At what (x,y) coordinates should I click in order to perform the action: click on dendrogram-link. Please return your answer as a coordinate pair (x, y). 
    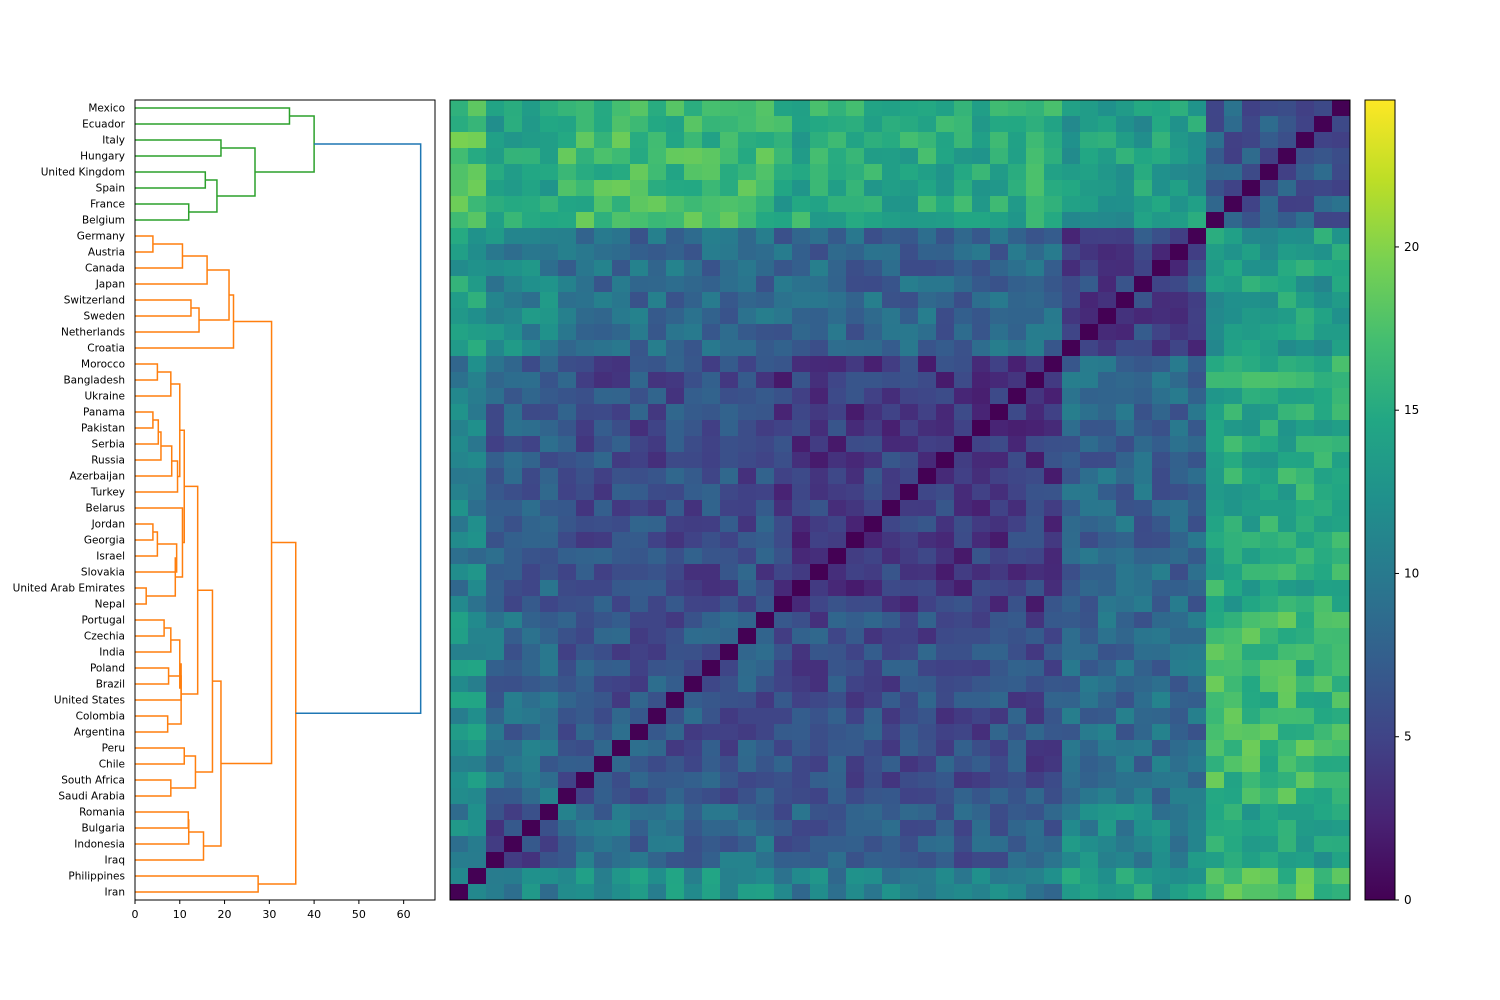
    Looking at the image, I should click on (285, 144).